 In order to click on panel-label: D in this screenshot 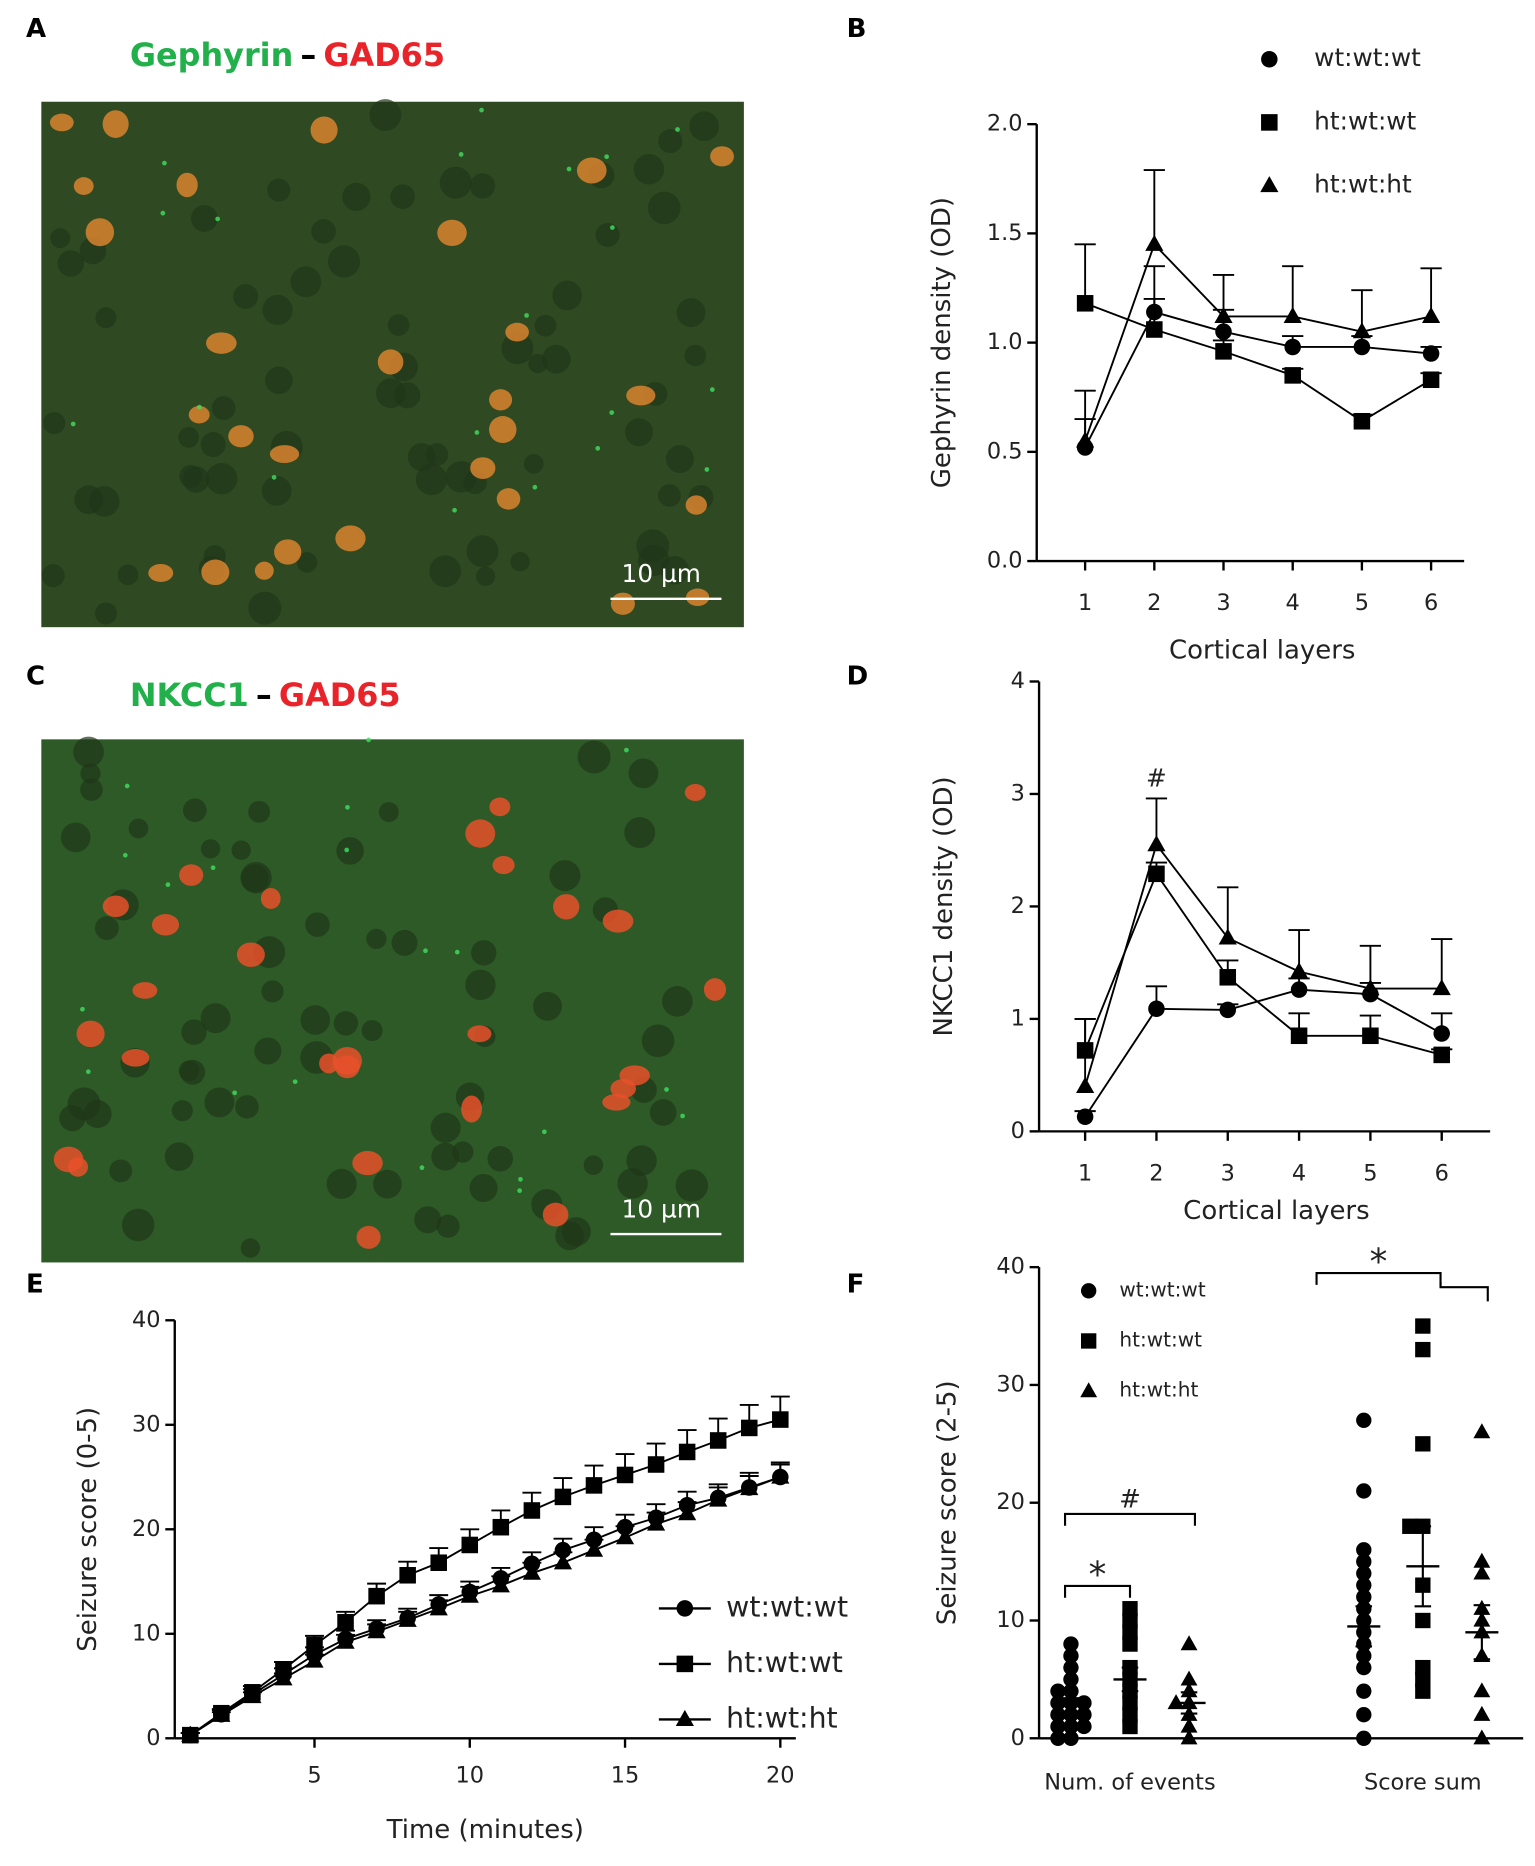, I will do `click(858, 676)`.